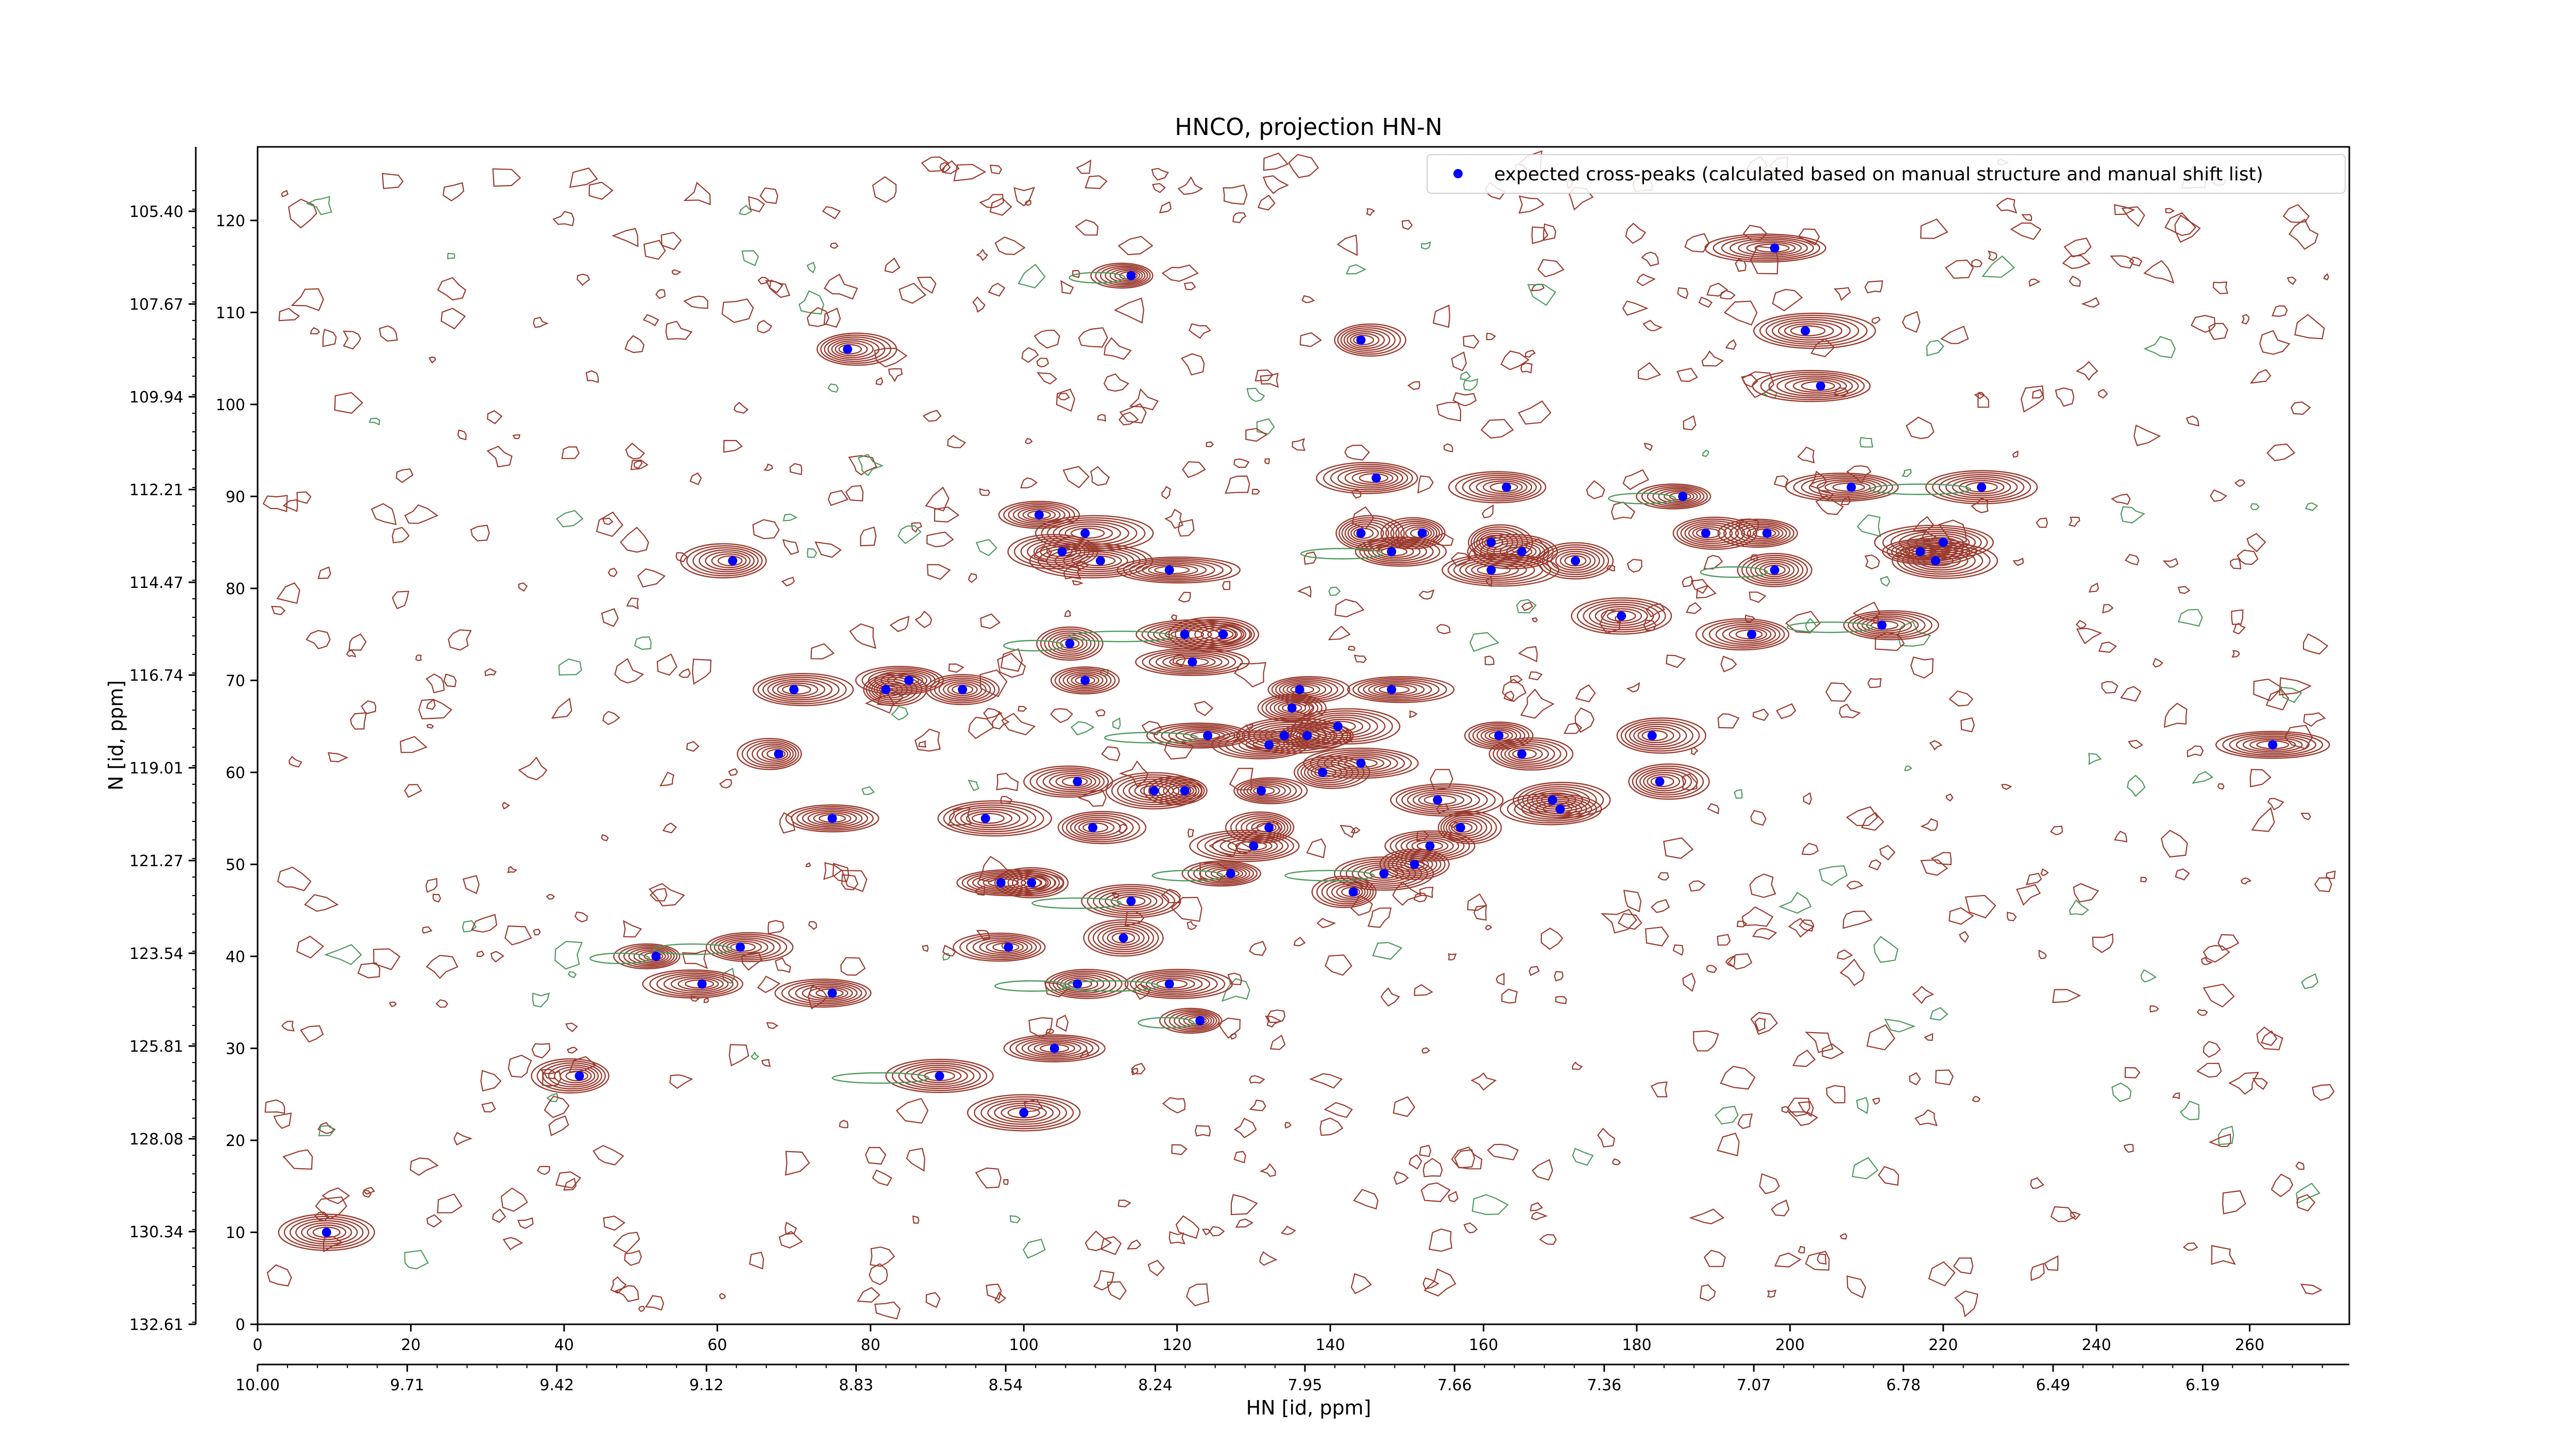 Image resolution: width=2576 pixels, height=1449 pixels. I want to click on x-axis-label: HN [id, ppm], so click(1308, 1407).